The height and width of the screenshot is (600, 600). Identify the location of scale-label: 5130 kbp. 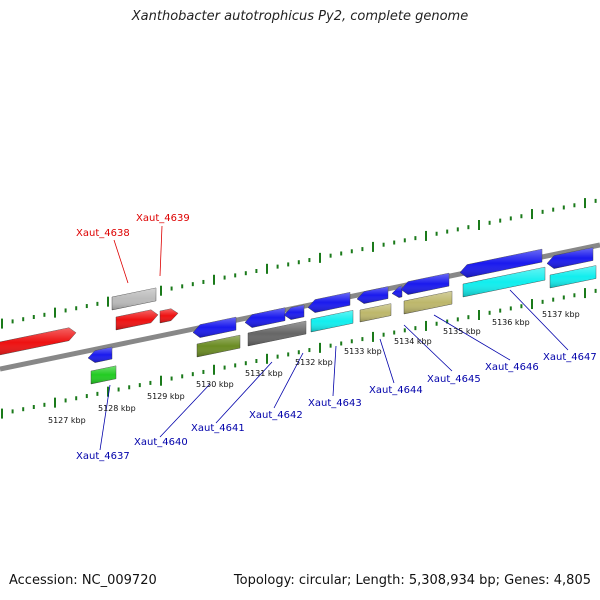
(215, 384).